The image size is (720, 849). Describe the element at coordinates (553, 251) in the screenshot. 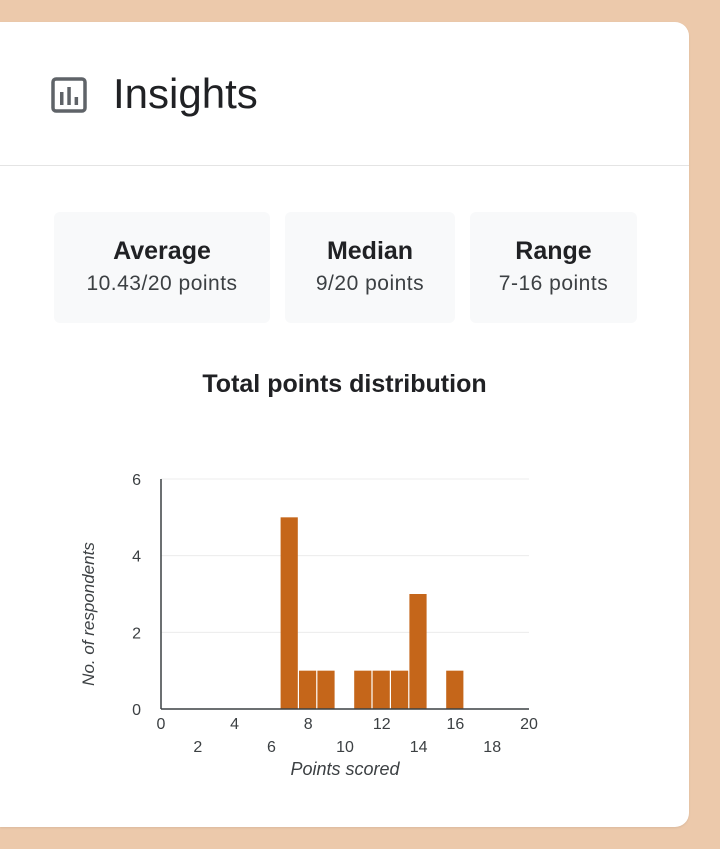

I see `stat-range-label: Range` at that location.